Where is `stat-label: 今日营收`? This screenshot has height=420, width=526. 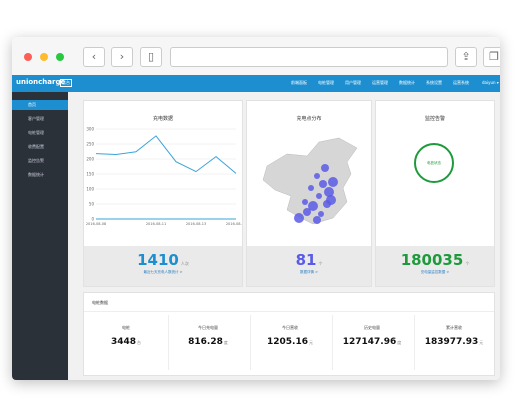 stat-label: 今日营收 is located at coordinates (290, 327).